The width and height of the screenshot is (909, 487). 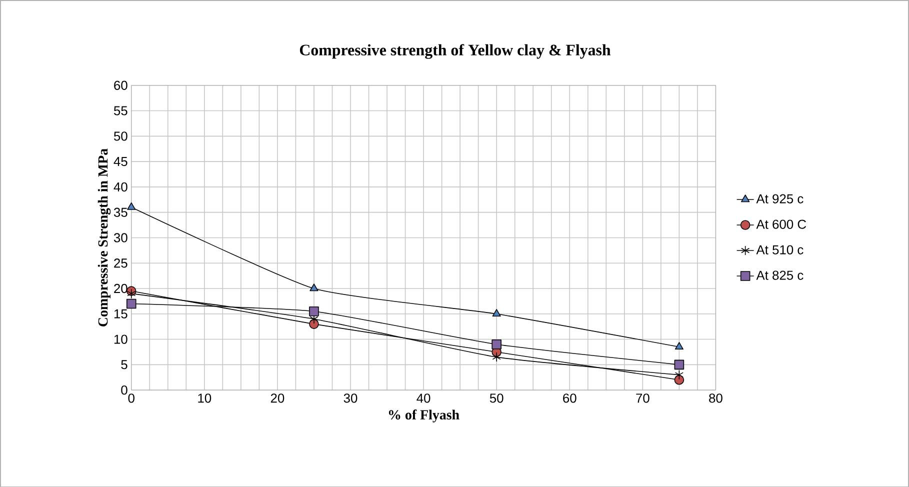 I want to click on x-tick-label: 50, so click(x=497, y=398).